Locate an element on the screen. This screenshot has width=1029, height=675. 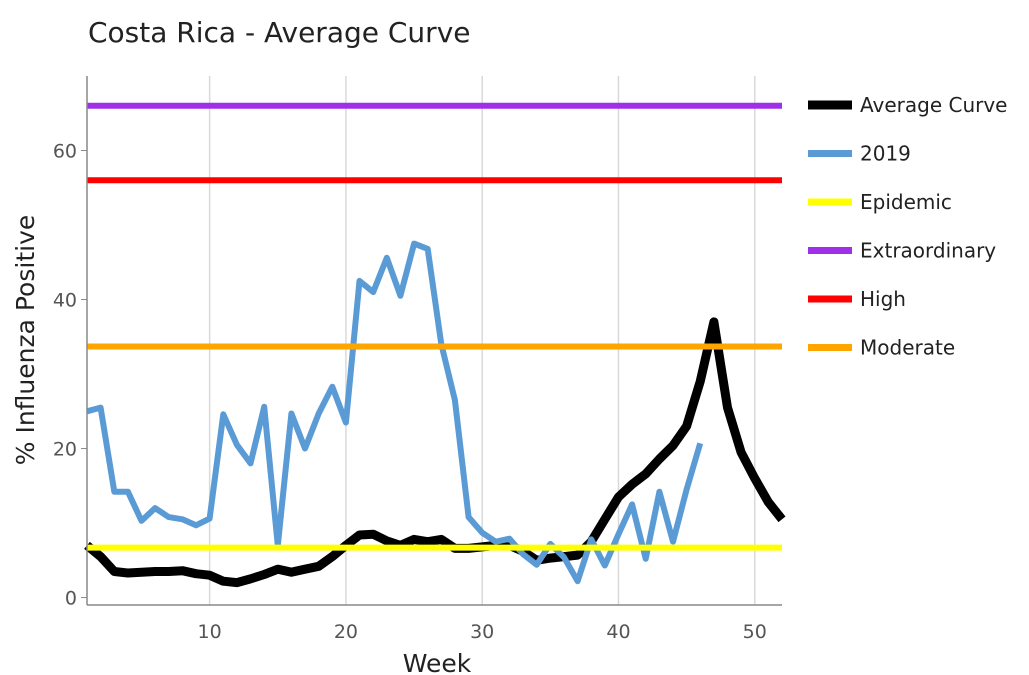
x-tick-label: 50 is located at coordinates (755, 632).